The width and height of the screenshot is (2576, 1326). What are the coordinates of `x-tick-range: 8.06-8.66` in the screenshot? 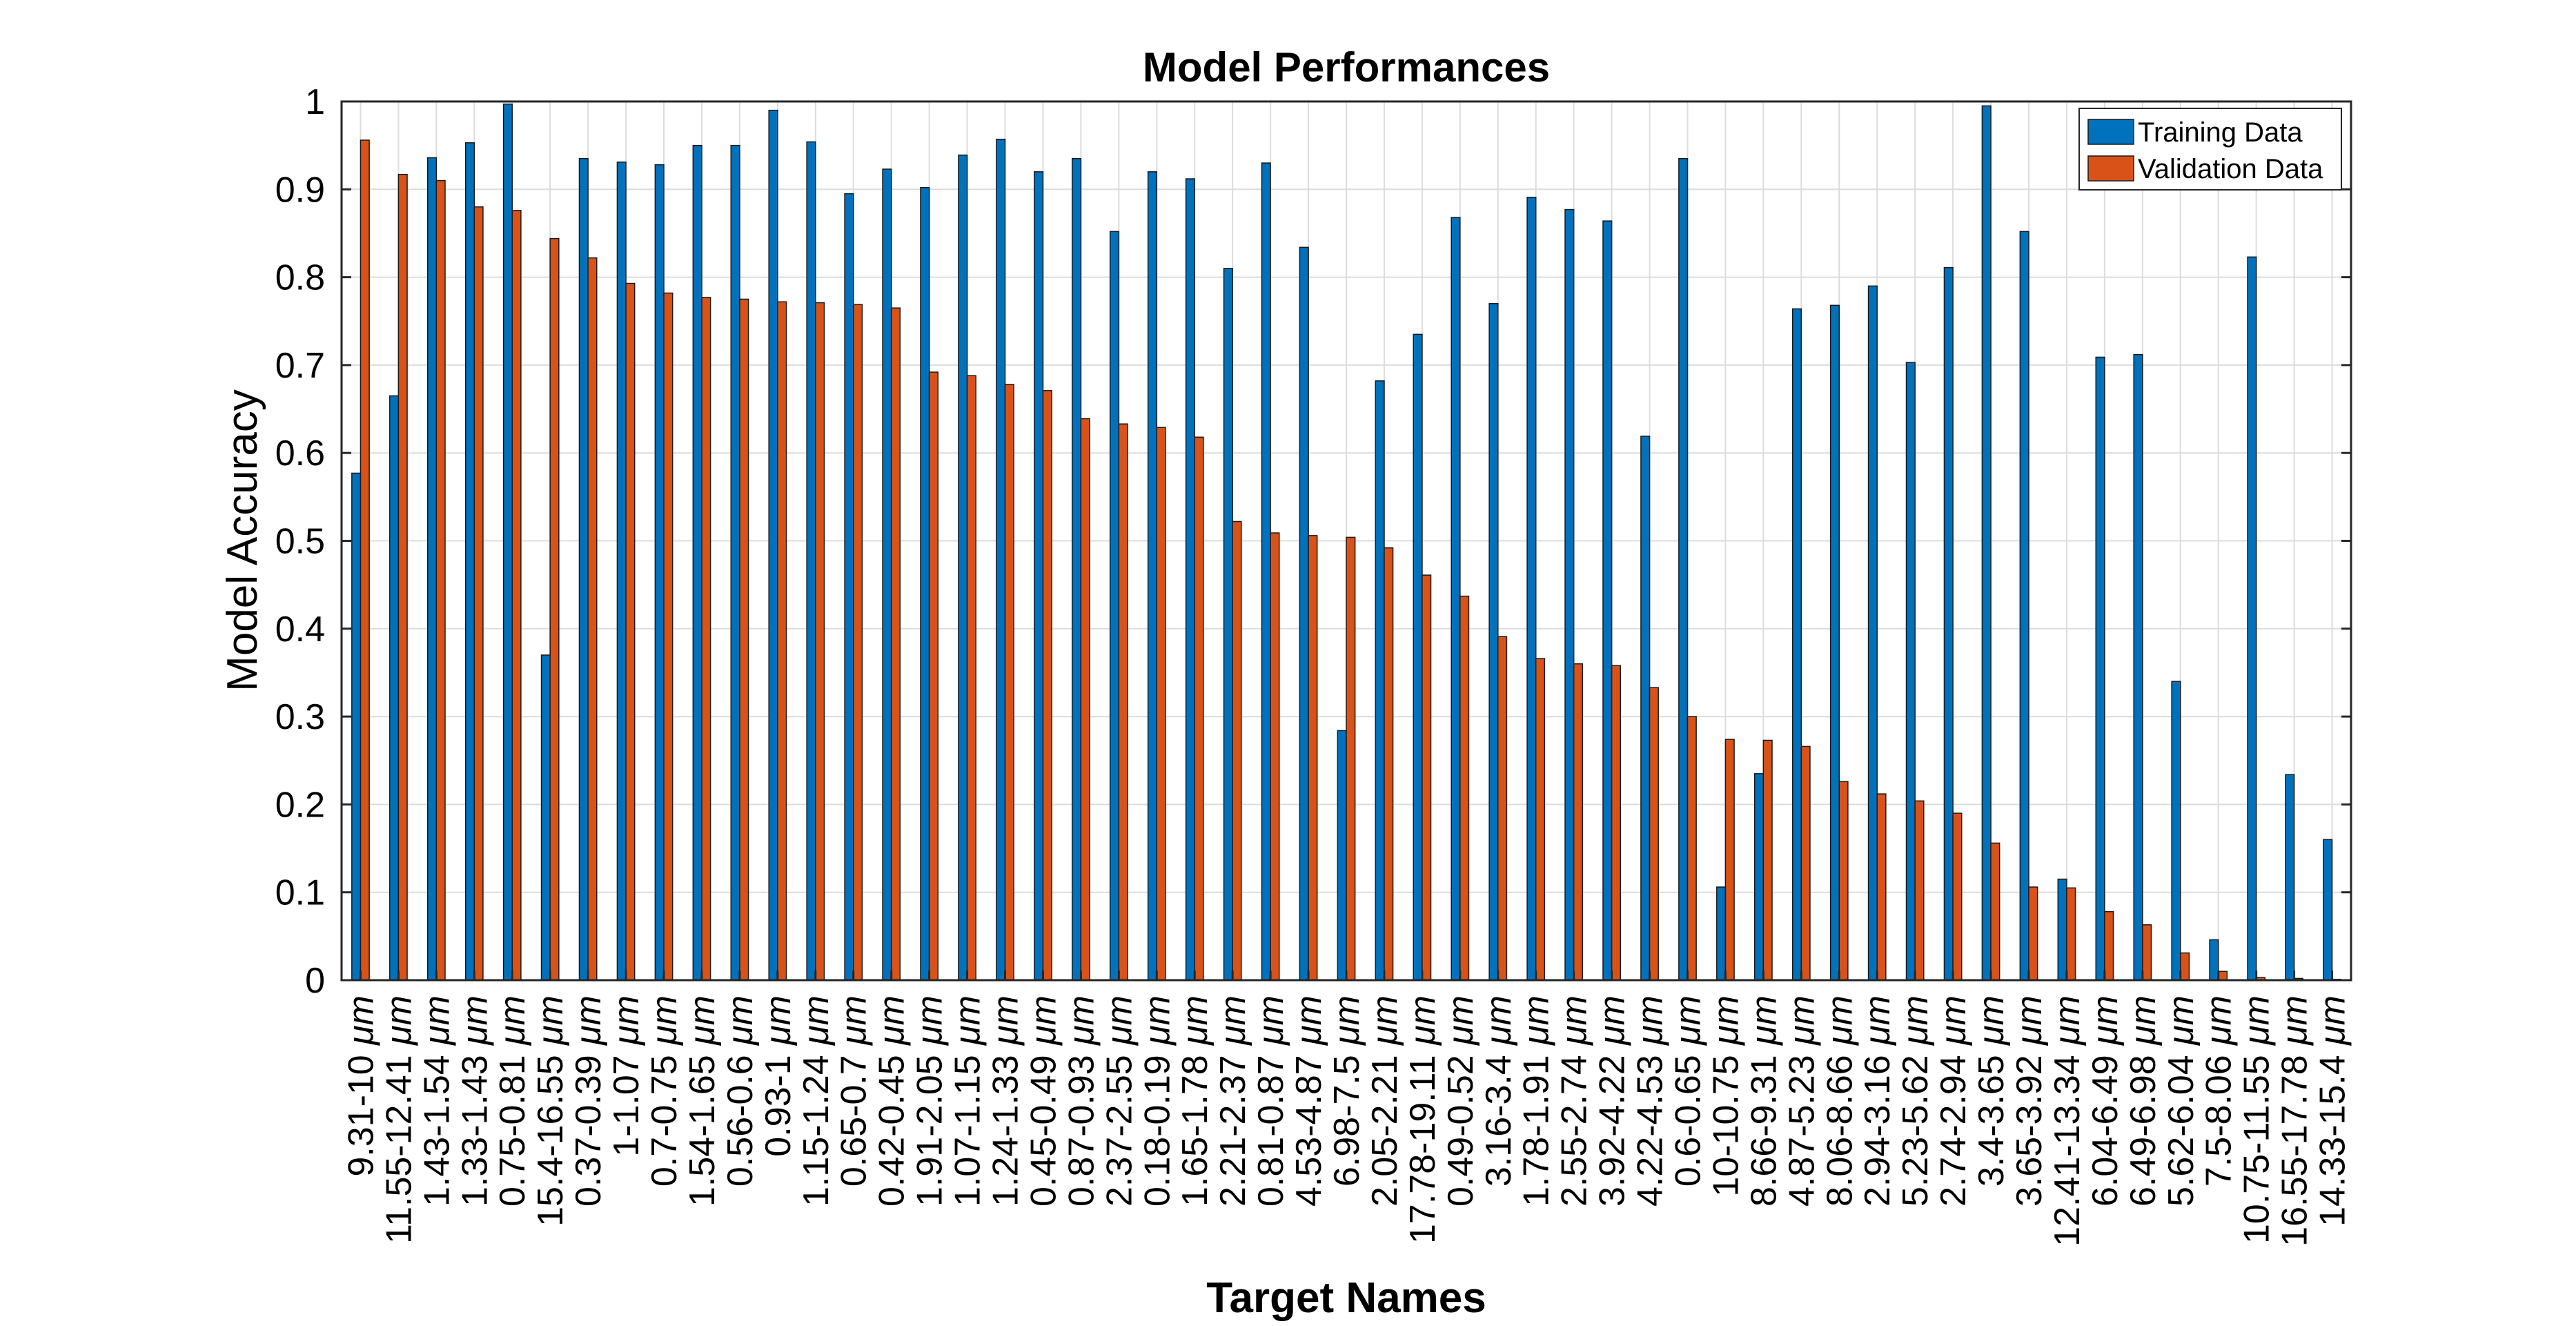 It's located at (1840, 1131).